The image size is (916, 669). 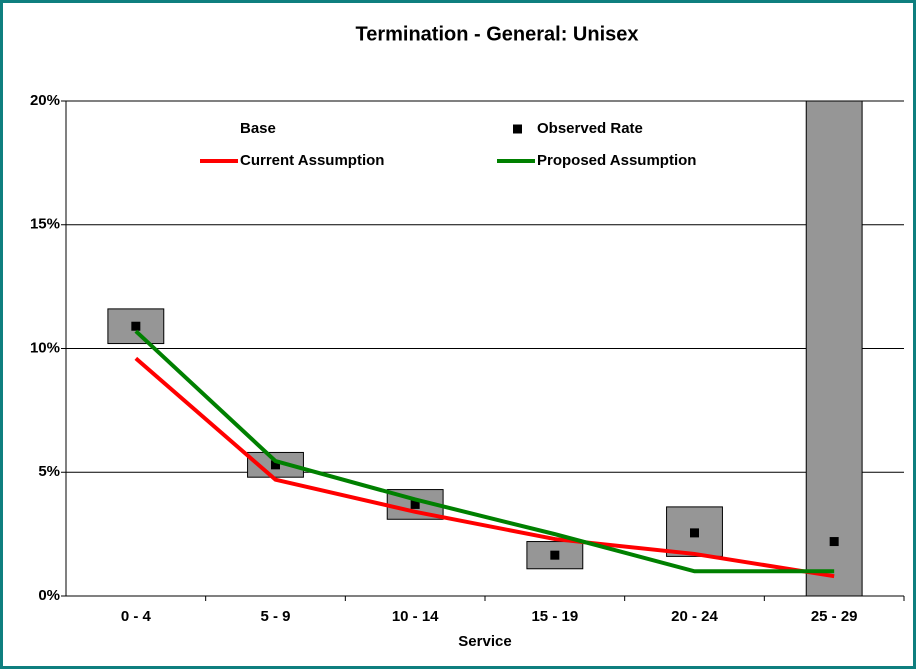 What do you see at coordinates (49, 471) in the screenshot?
I see `y-tick-label: 5%` at bounding box center [49, 471].